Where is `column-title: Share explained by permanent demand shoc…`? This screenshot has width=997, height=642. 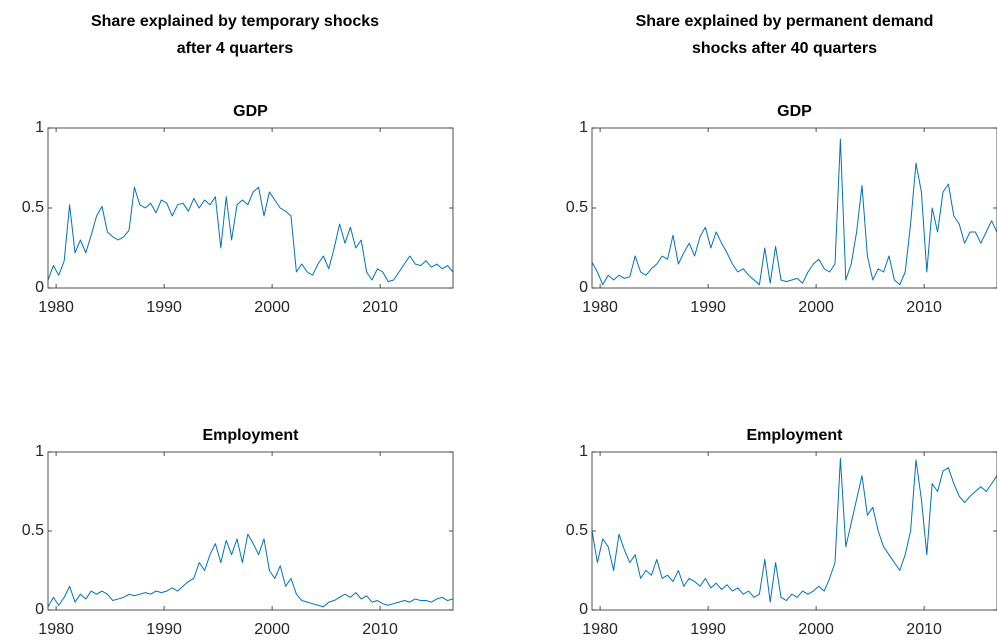
column-title: Share explained by permanent demand shoc… is located at coordinates (784, 35).